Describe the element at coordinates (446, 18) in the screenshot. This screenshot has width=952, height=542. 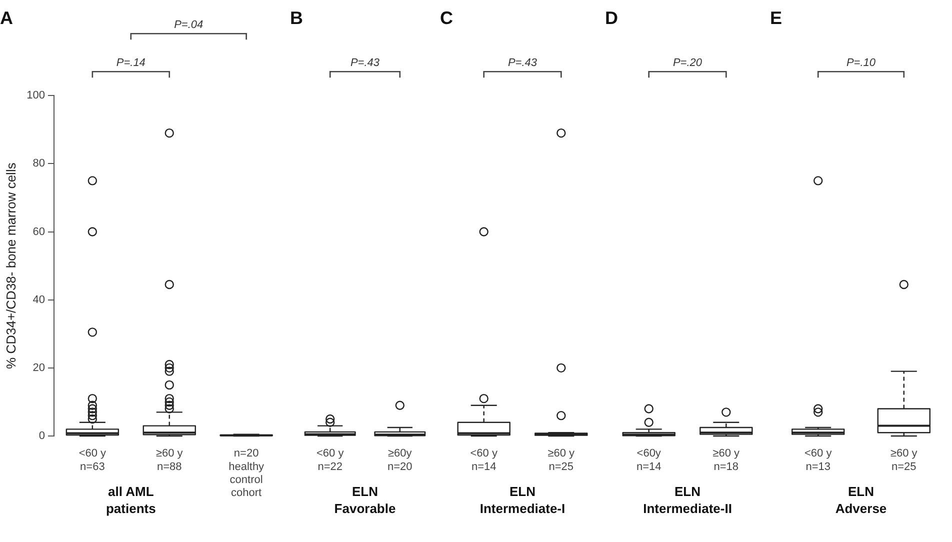
I see `chart-title: C` at that location.